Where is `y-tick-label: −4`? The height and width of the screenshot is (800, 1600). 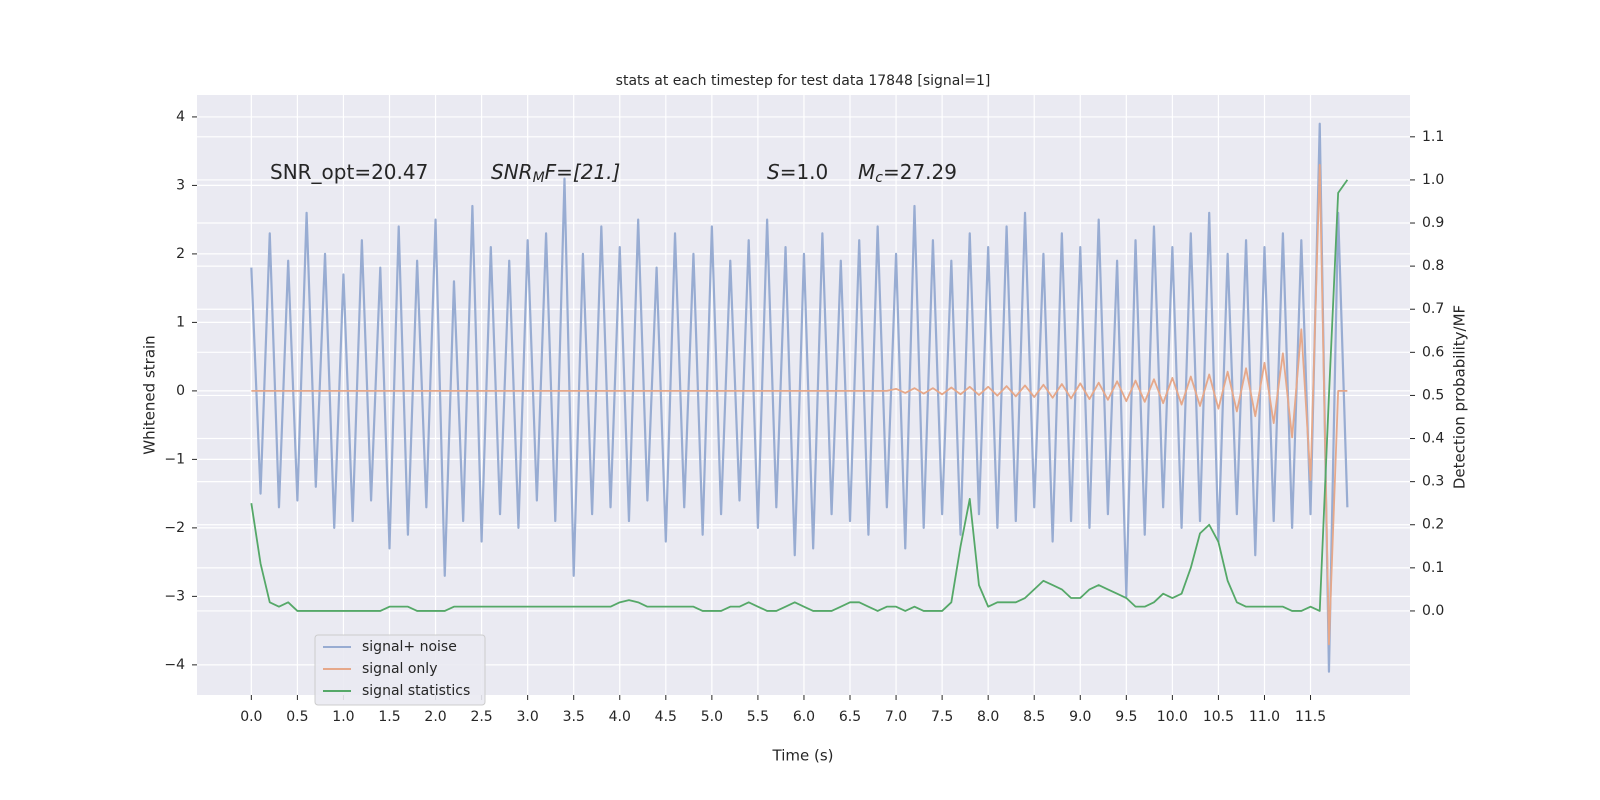 y-tick-label: −4 is located at coordinates (174, 665).